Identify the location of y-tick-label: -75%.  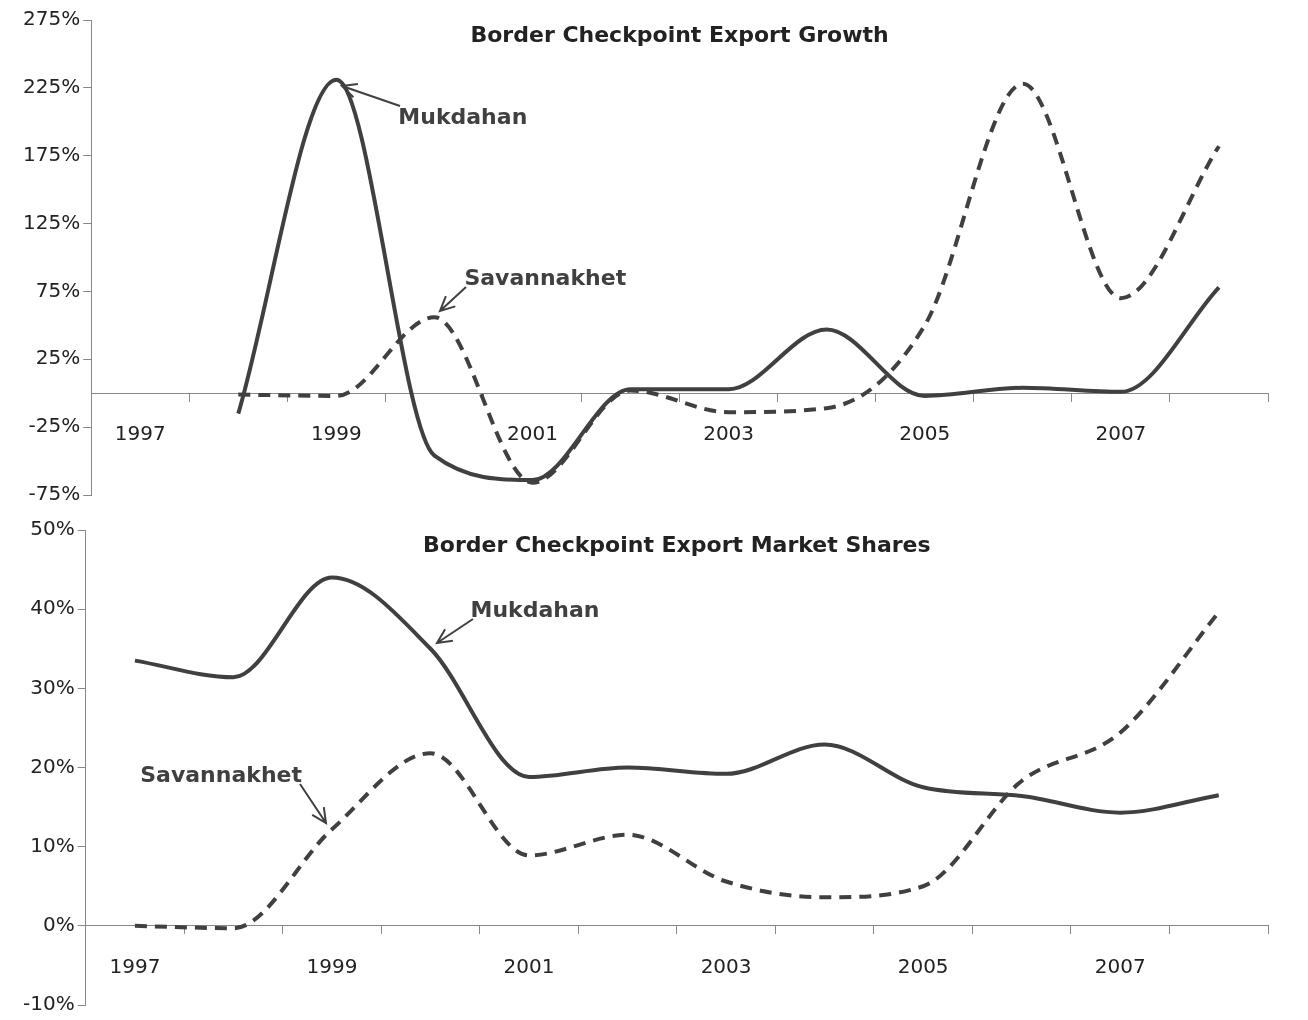
(54, 493).